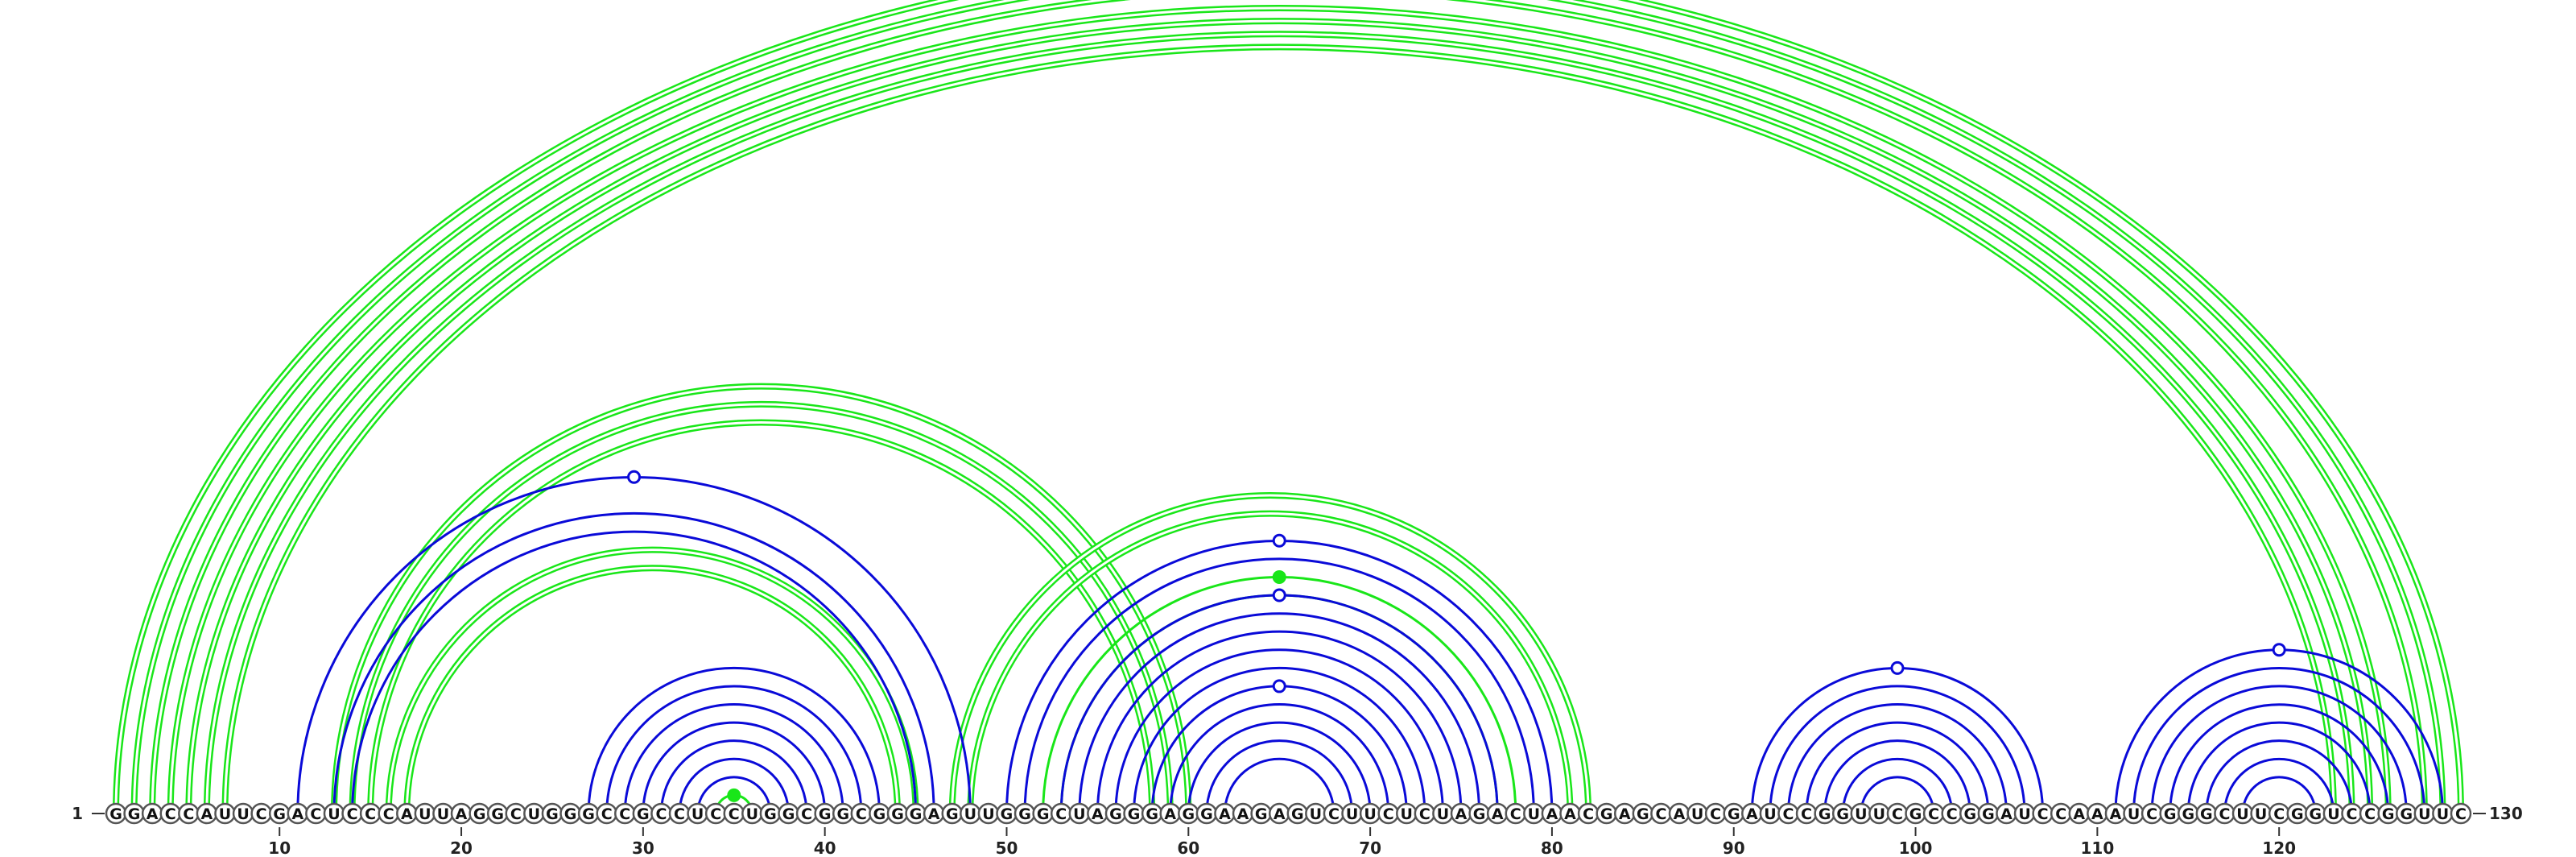 The height and width of the screenshot is (857, 2576). Describe the element at coordinates (462, 847) in the screenshot. I see `axis-tick-label: 20` at that location.